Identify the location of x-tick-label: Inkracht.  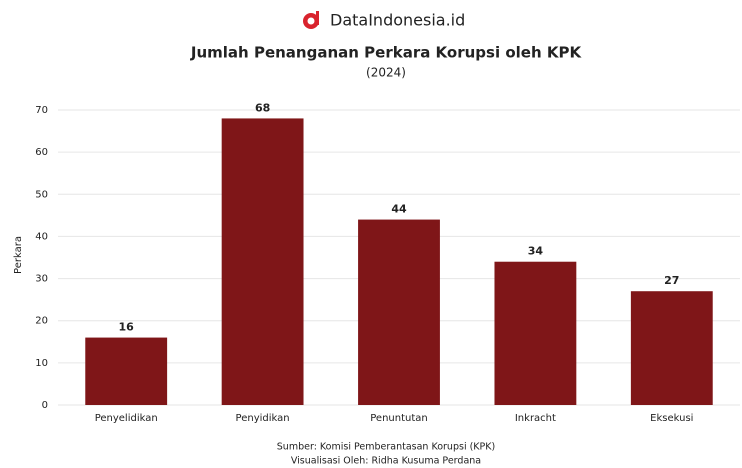
(535, 418).